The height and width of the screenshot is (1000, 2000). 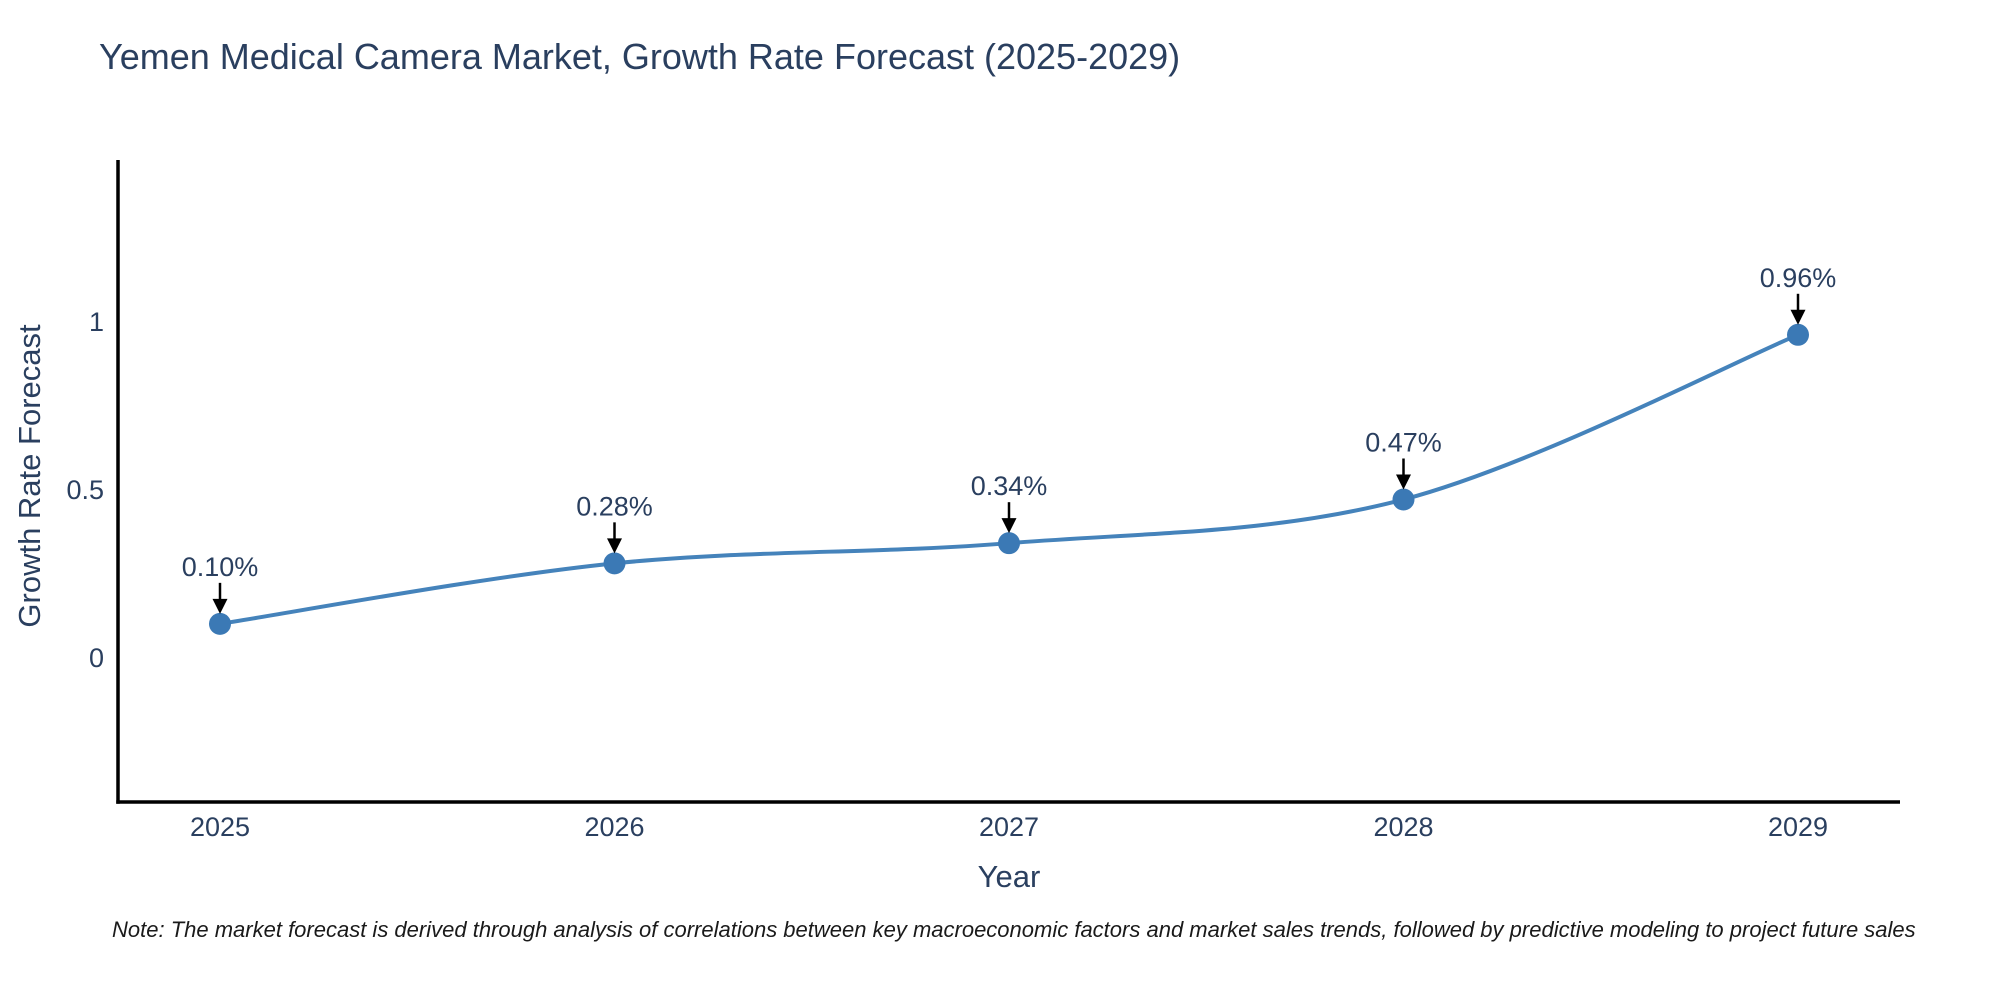 I want to click on x-tick-label: 2027, so click(x=1009, y=827).